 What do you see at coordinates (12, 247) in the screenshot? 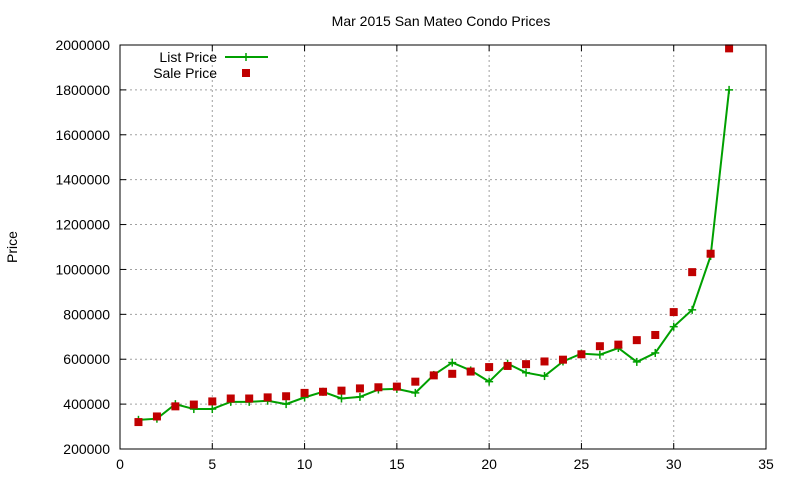
I see `y-axis-label: Price` at bounding box center [12, 247].